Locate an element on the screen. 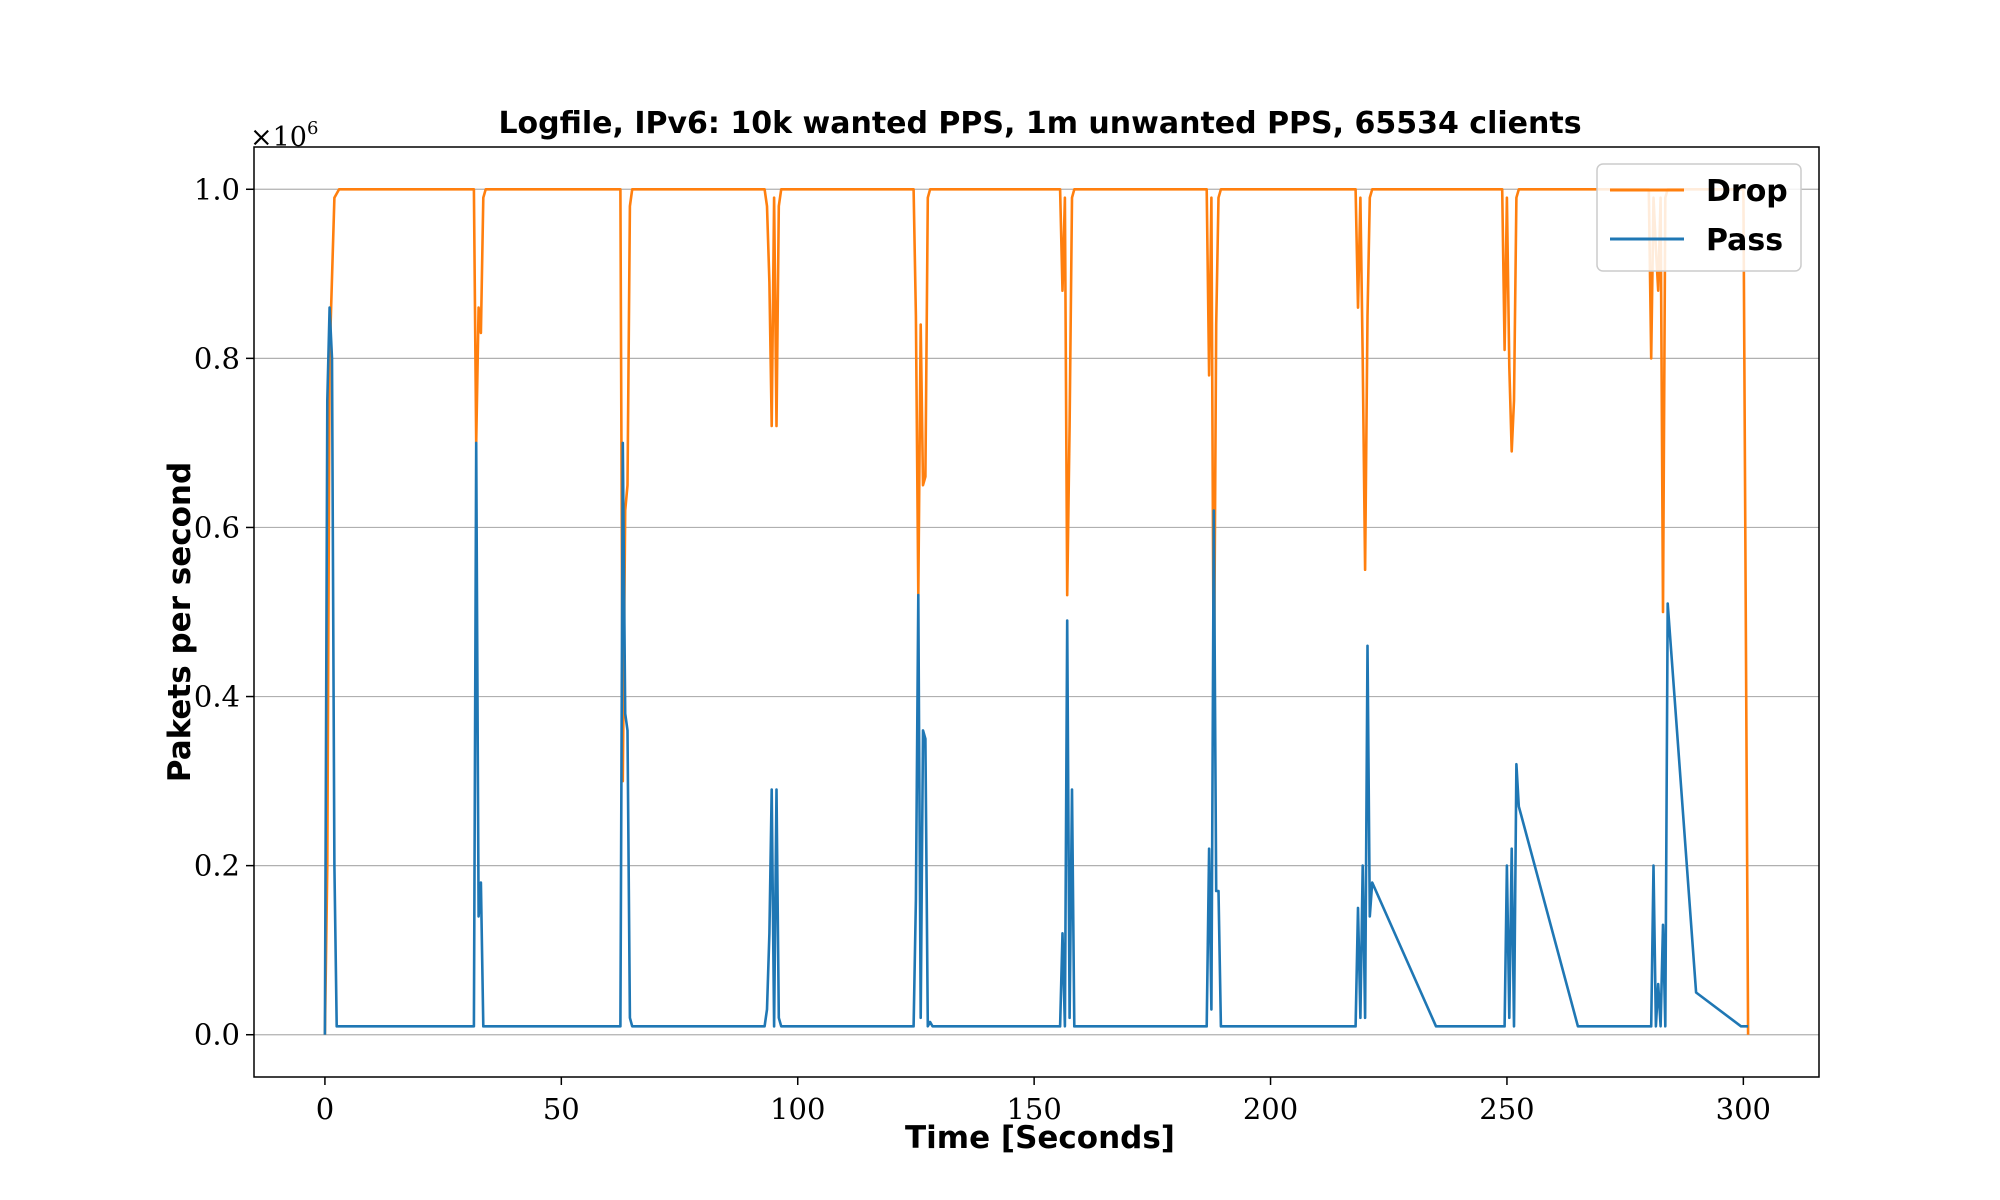 This screenshot has height=1200, width=2000. x-tick-label-5: 250 is located at coordinates (1506, 1109).